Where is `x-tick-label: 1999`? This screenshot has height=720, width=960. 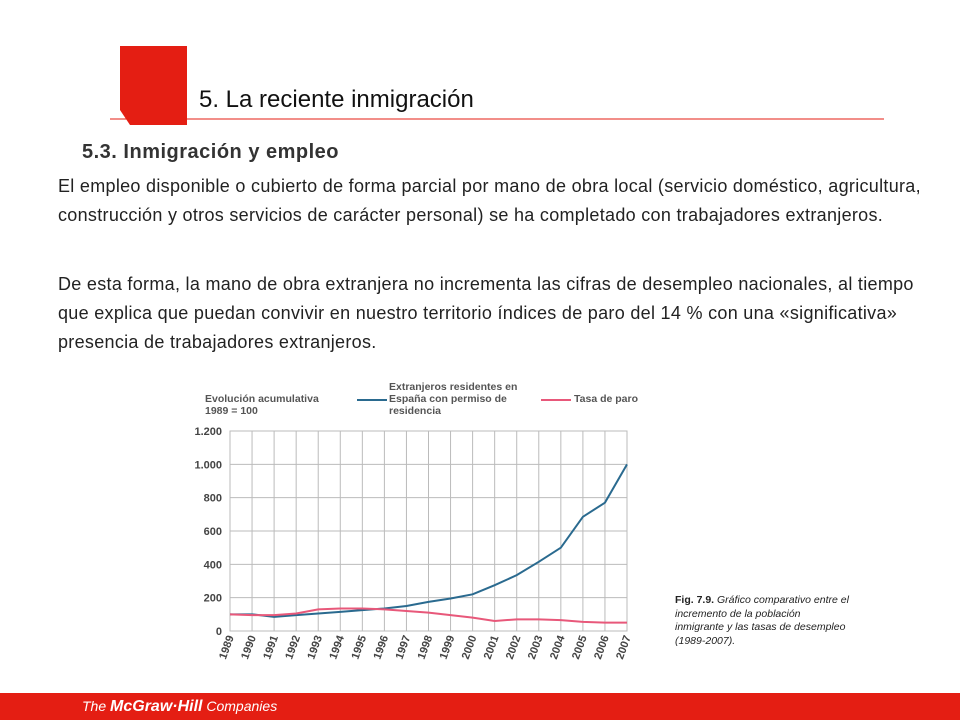 x-tick-label: 1999 is located at coordinates (448, 647).